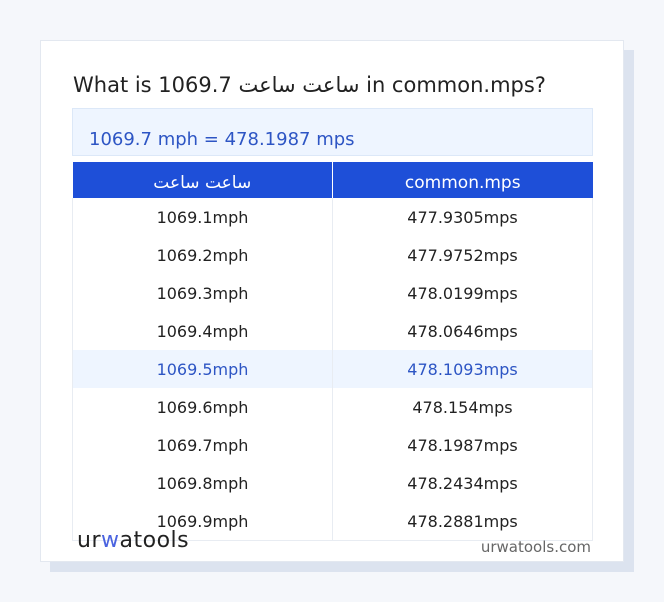 The width and height of the screenshot is (664, 602). I want to click on table-cell: 1069.7mph, so click(202, 445).